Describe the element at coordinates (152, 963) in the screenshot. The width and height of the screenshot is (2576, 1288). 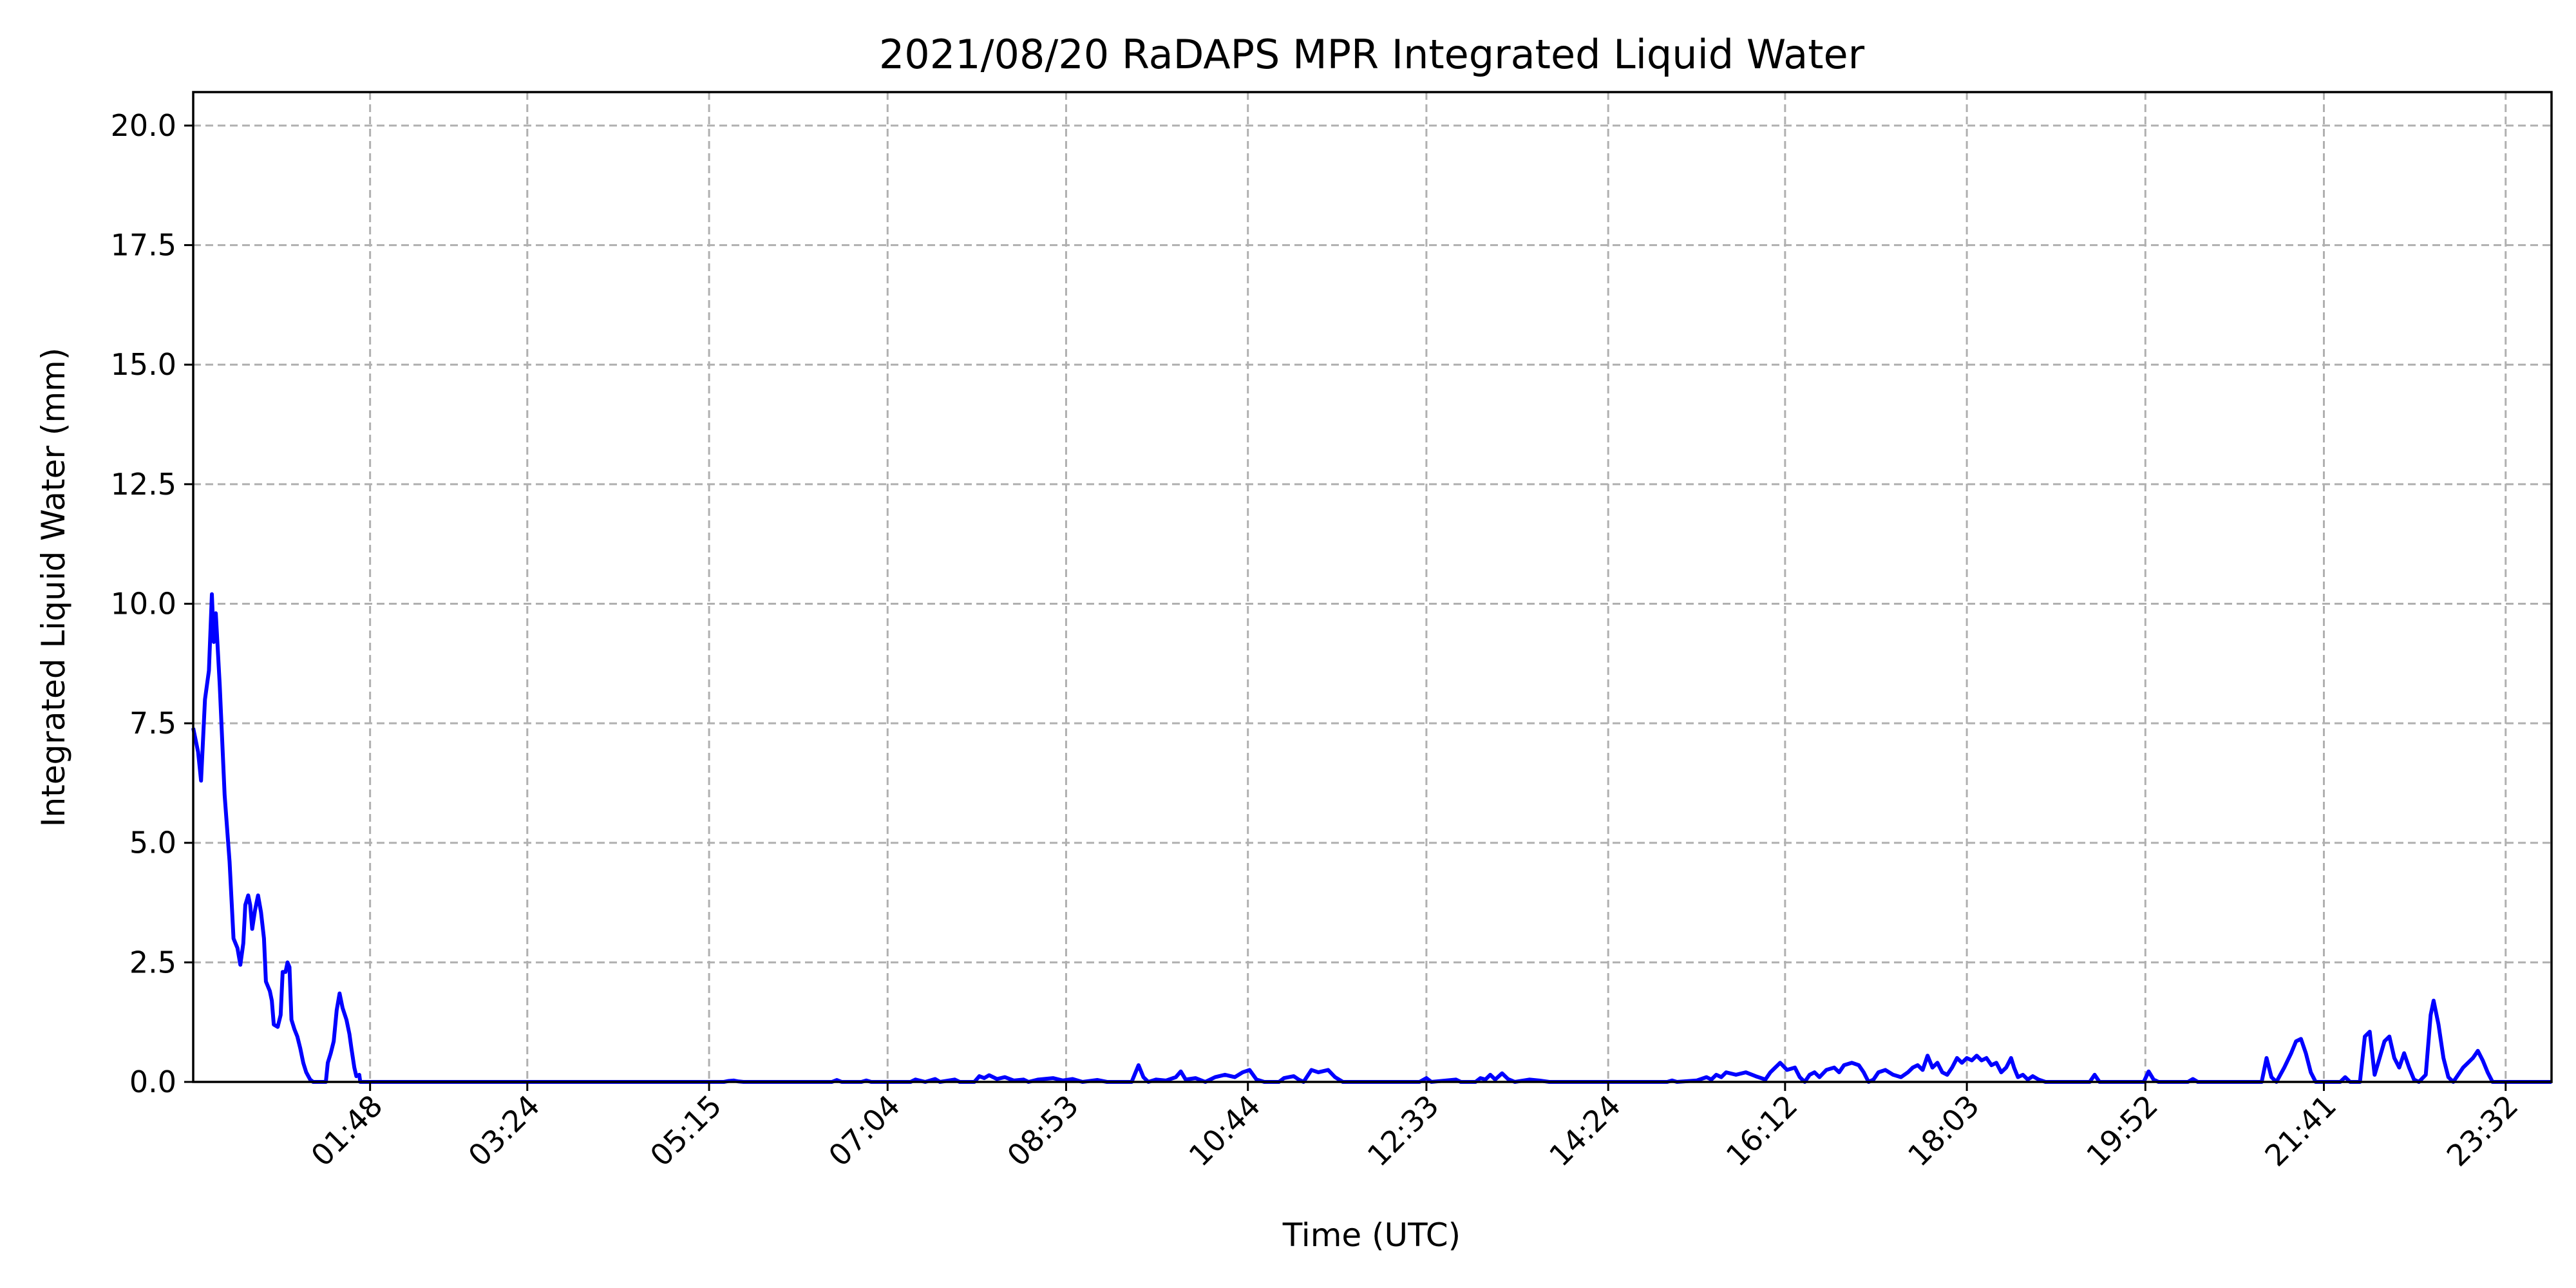
I see `y-tick-label: 2.5` at that location.